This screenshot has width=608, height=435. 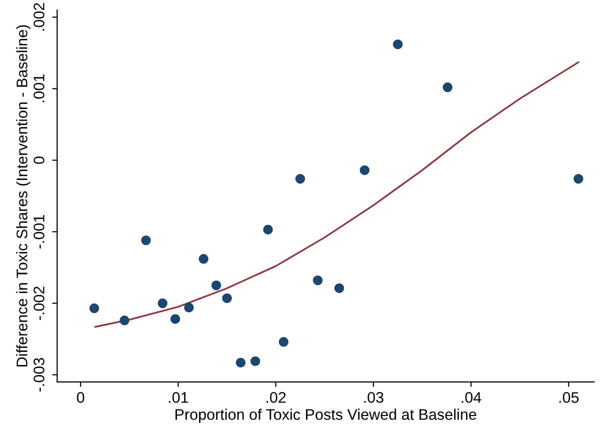 What do you see at coordinates (39, 375) in the screenshot?
I see `y-tick-label: -.003` at bounding box center [39, 375].